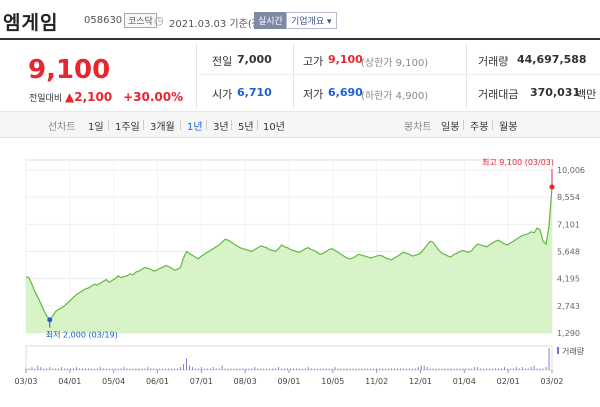  Describe the element at coordinates (568, 306) in the screenshot. I see `y-tick-label: 2,743` at that location.